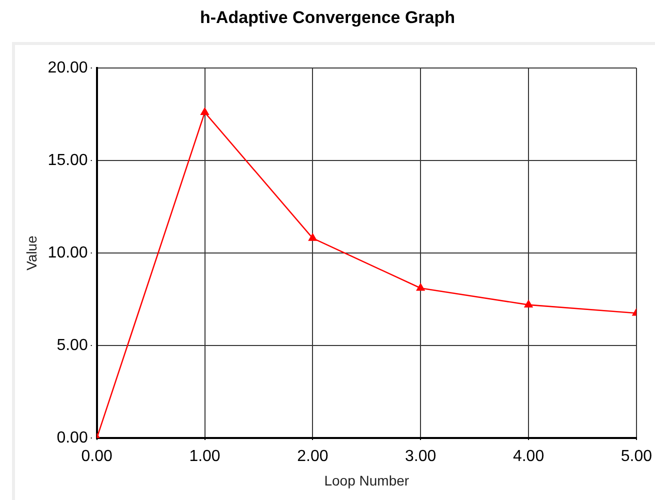 This screenshot has height=500, width=655. I want to click on x-tick-label: 4.00, so click(528, 457).